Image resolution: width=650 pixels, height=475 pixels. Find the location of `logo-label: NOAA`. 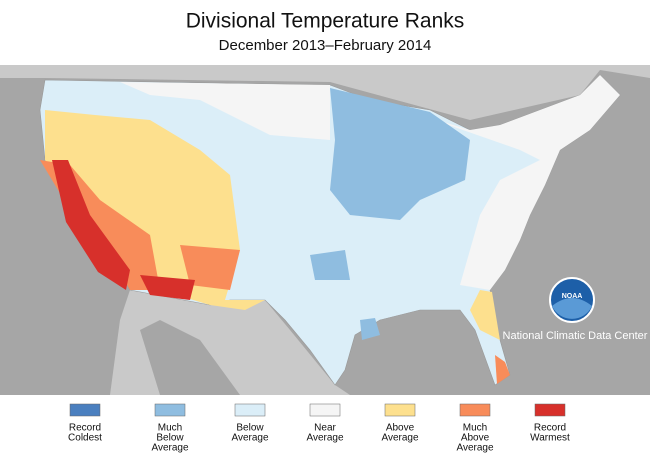

logo-label: NOAA is located at coordinates (572, 296).